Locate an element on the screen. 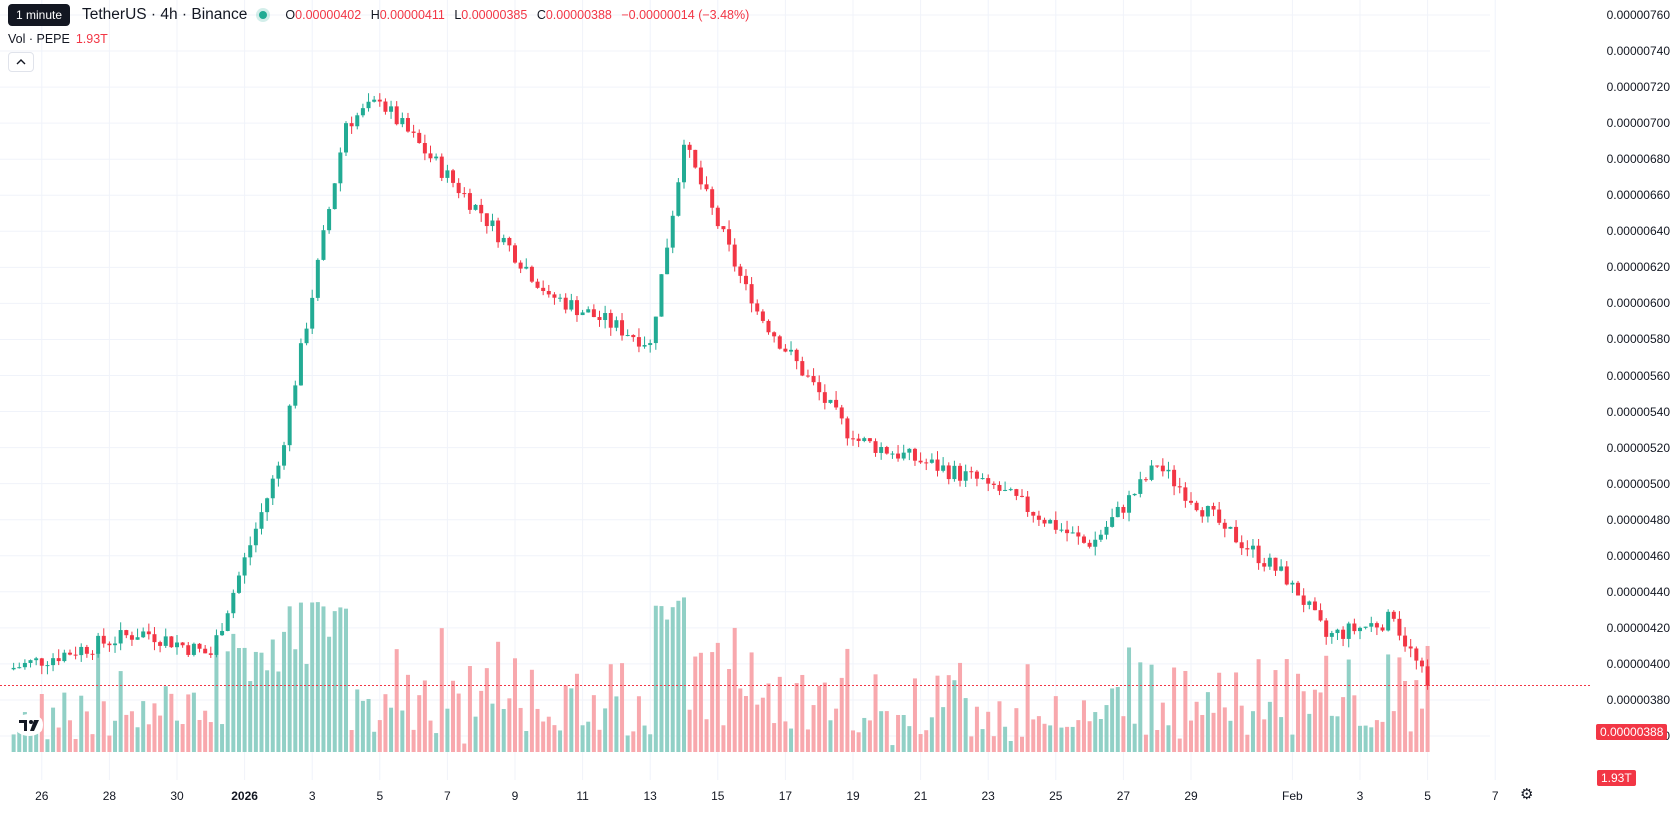  price-tick-label: 0.00000680 is located at coordinates (1638, 159).